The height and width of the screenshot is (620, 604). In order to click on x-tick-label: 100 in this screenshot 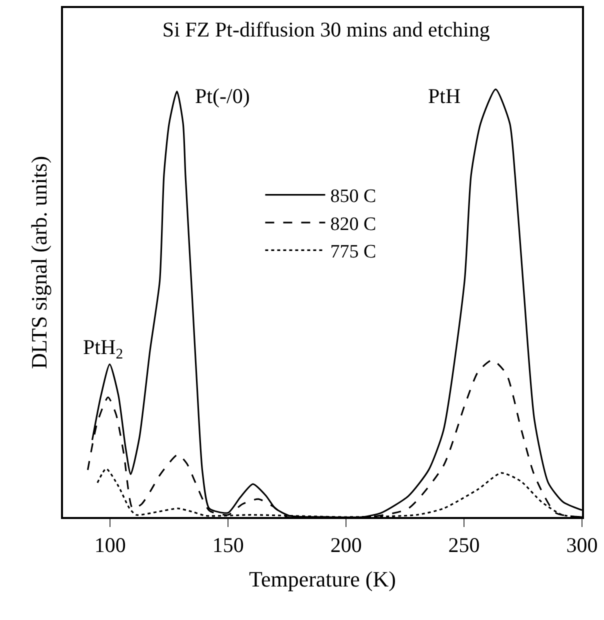, I will do `click(110, 544)`.